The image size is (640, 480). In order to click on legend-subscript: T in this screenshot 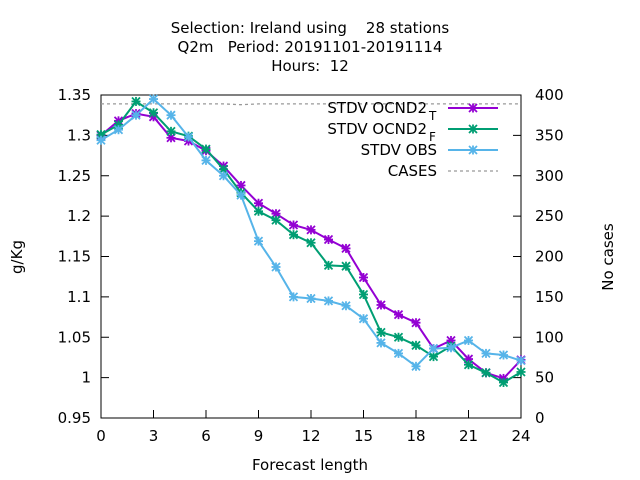, I will do `click(432, 116)`.